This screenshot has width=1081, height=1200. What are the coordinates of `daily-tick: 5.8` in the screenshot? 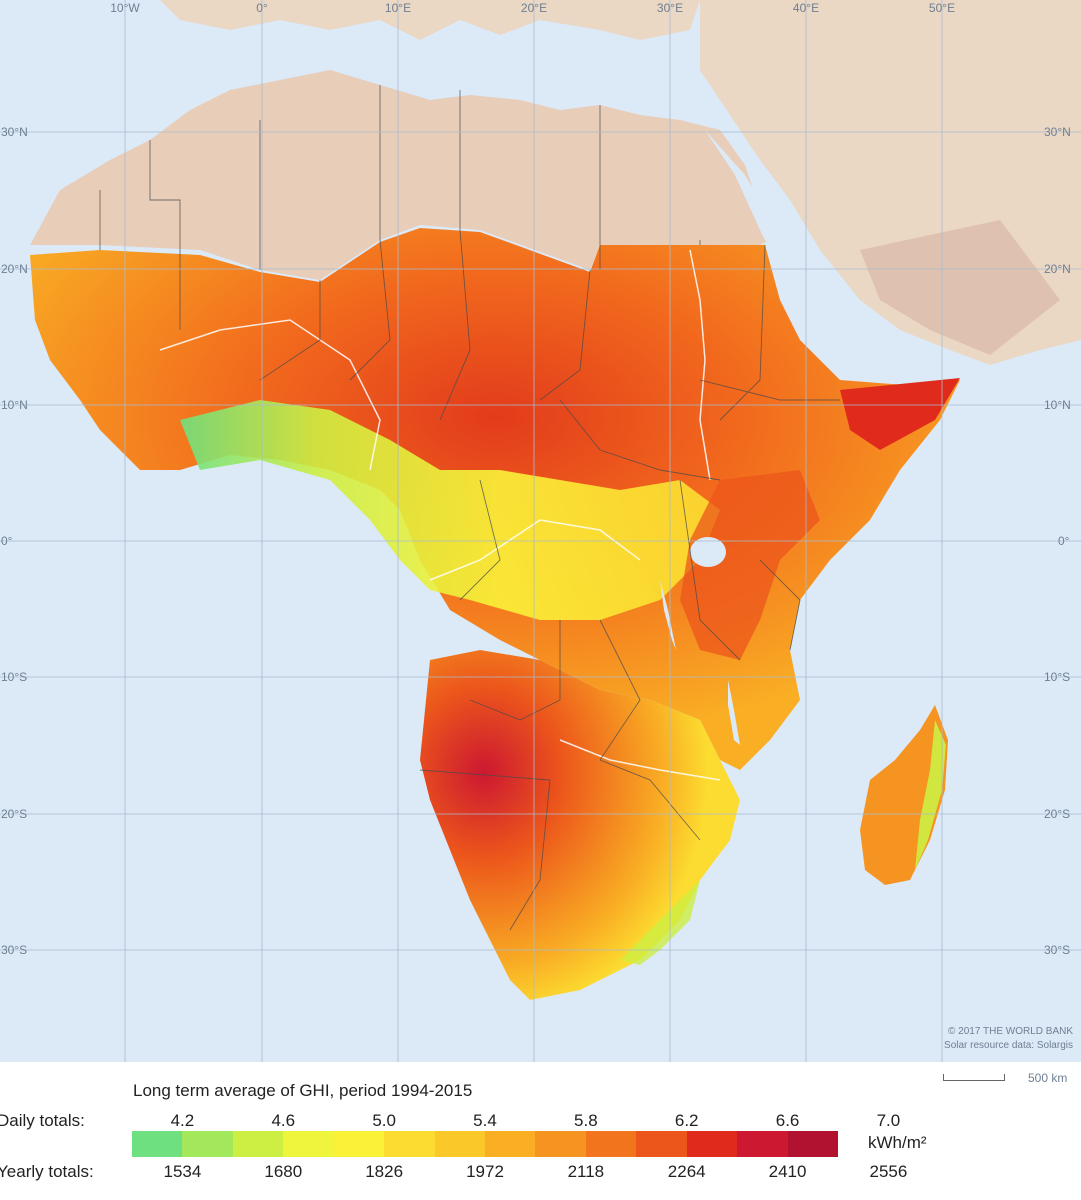 It's located at (586, 1120).